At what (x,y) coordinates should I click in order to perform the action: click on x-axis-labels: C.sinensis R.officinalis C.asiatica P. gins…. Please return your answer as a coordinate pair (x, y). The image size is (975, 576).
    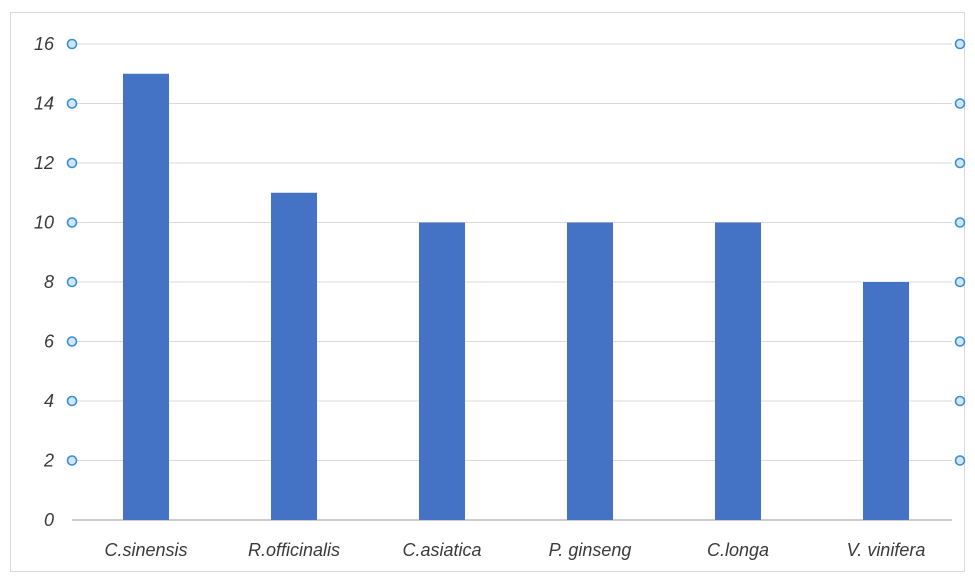
    Looking at the image, I should click on (514, 550).